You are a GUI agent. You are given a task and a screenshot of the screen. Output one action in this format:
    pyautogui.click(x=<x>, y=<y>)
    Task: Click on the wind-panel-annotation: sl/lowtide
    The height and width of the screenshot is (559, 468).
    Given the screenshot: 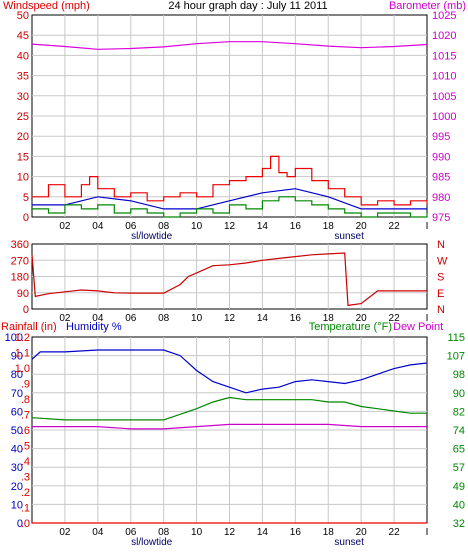 What is the action you would take?
    pyautogui.click(x=152, y=236)
    